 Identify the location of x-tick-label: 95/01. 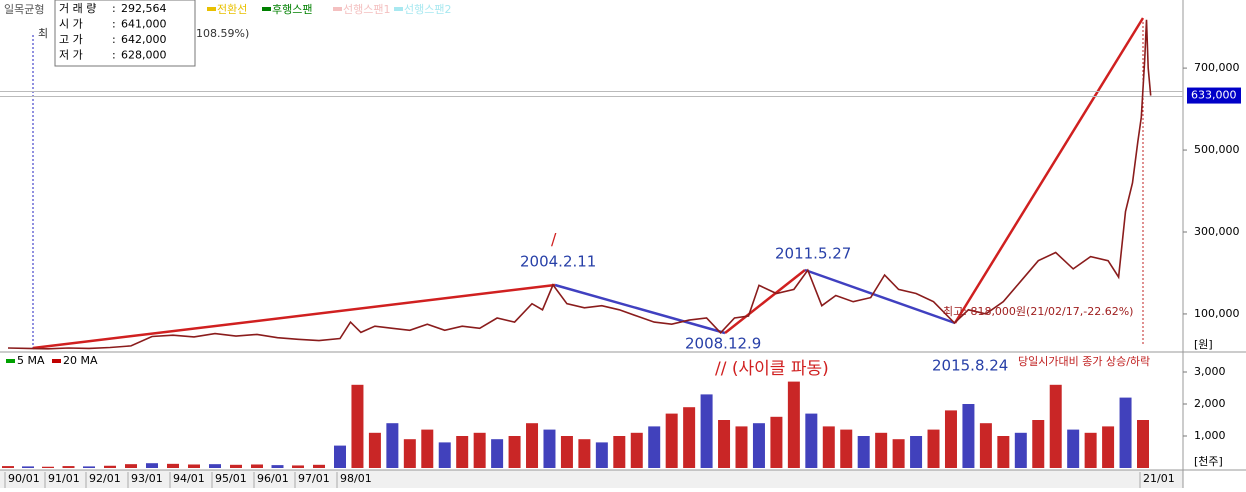
(231, 478).